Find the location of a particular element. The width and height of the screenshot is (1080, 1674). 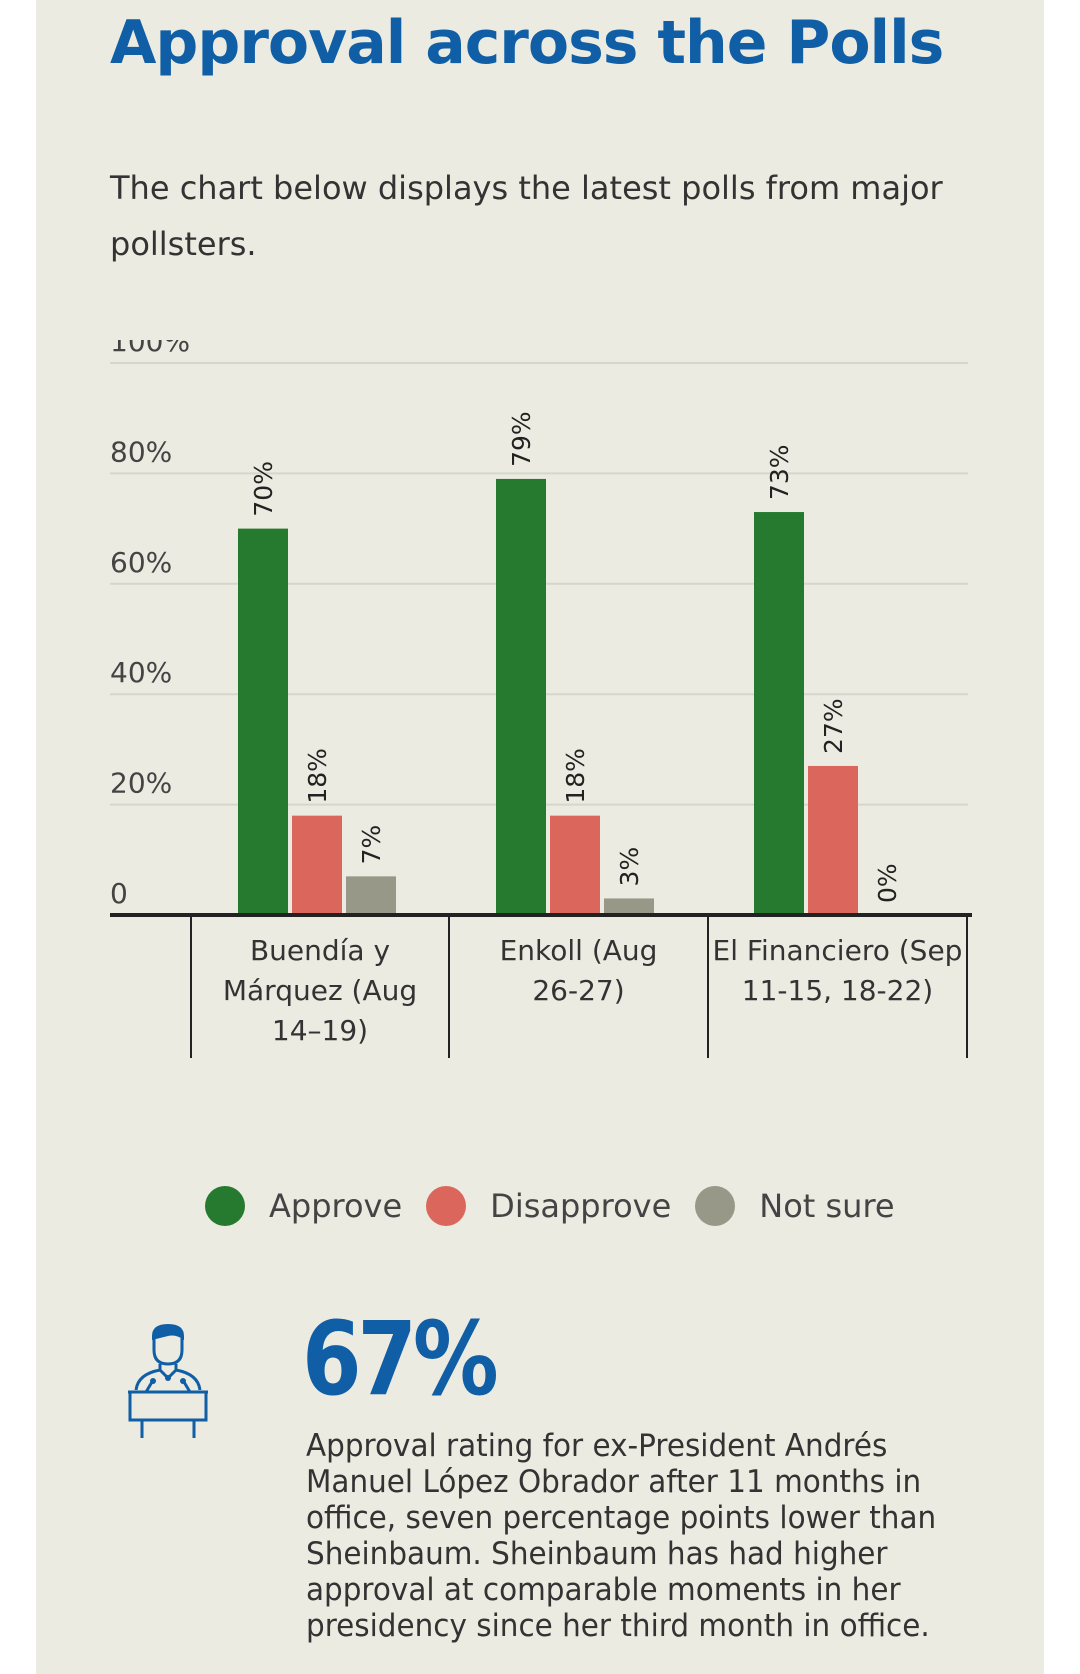

x-tick-label: El Financiero (Sep 11-15, 18-22) is located at coordinates (838, 970).